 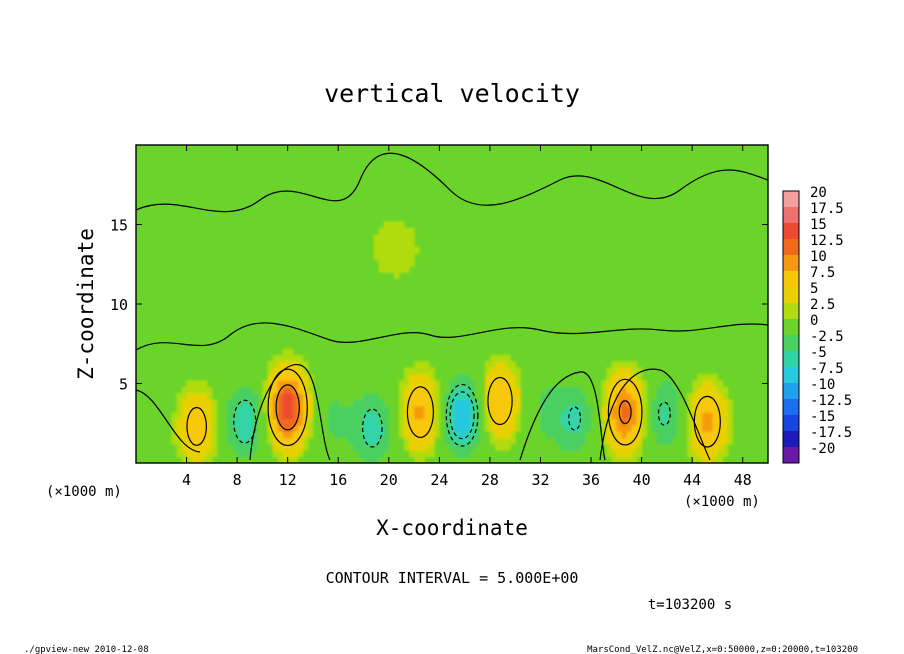 I want to click on x-tick-label: 36, so click(x=591, y=480).